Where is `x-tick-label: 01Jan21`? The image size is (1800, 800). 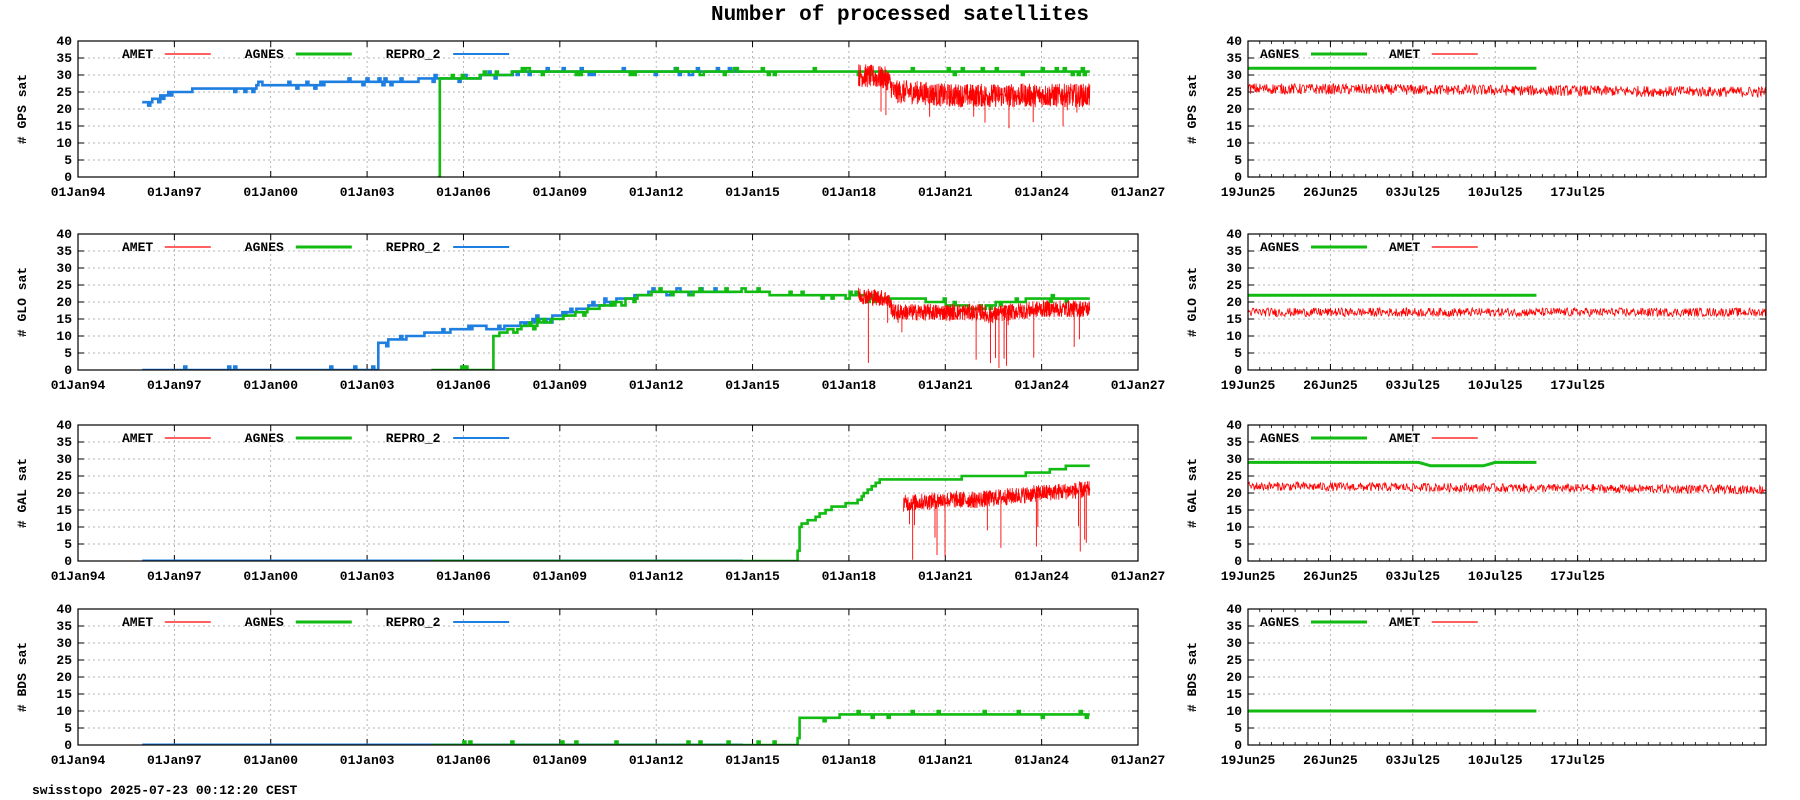 x-tick-label: 01Jan21 is located at coordinates (945, 576).